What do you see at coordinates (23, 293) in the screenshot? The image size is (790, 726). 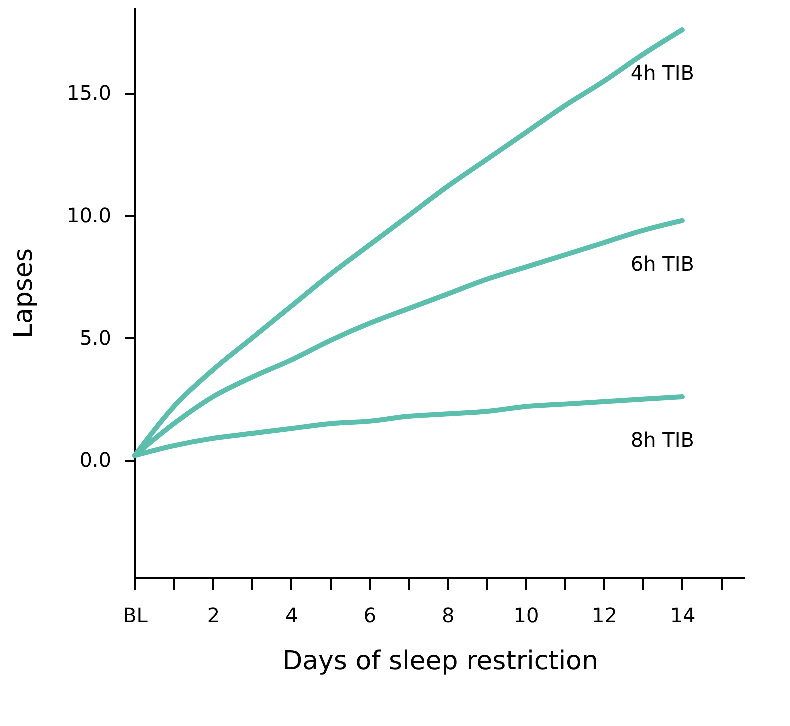 I see `y-axis-title: Lapses` at bounding box center [23, 293].